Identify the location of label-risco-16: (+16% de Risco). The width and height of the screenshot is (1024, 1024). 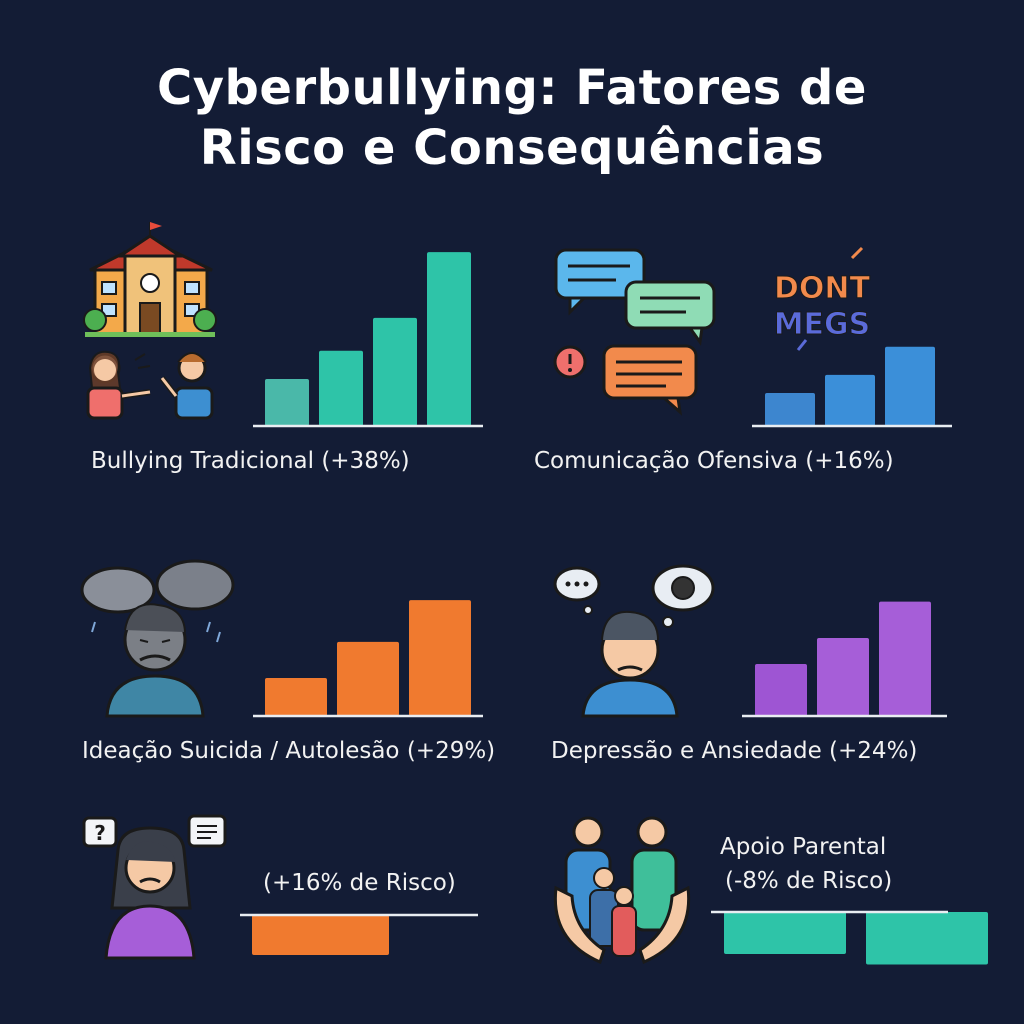
(359, 883).